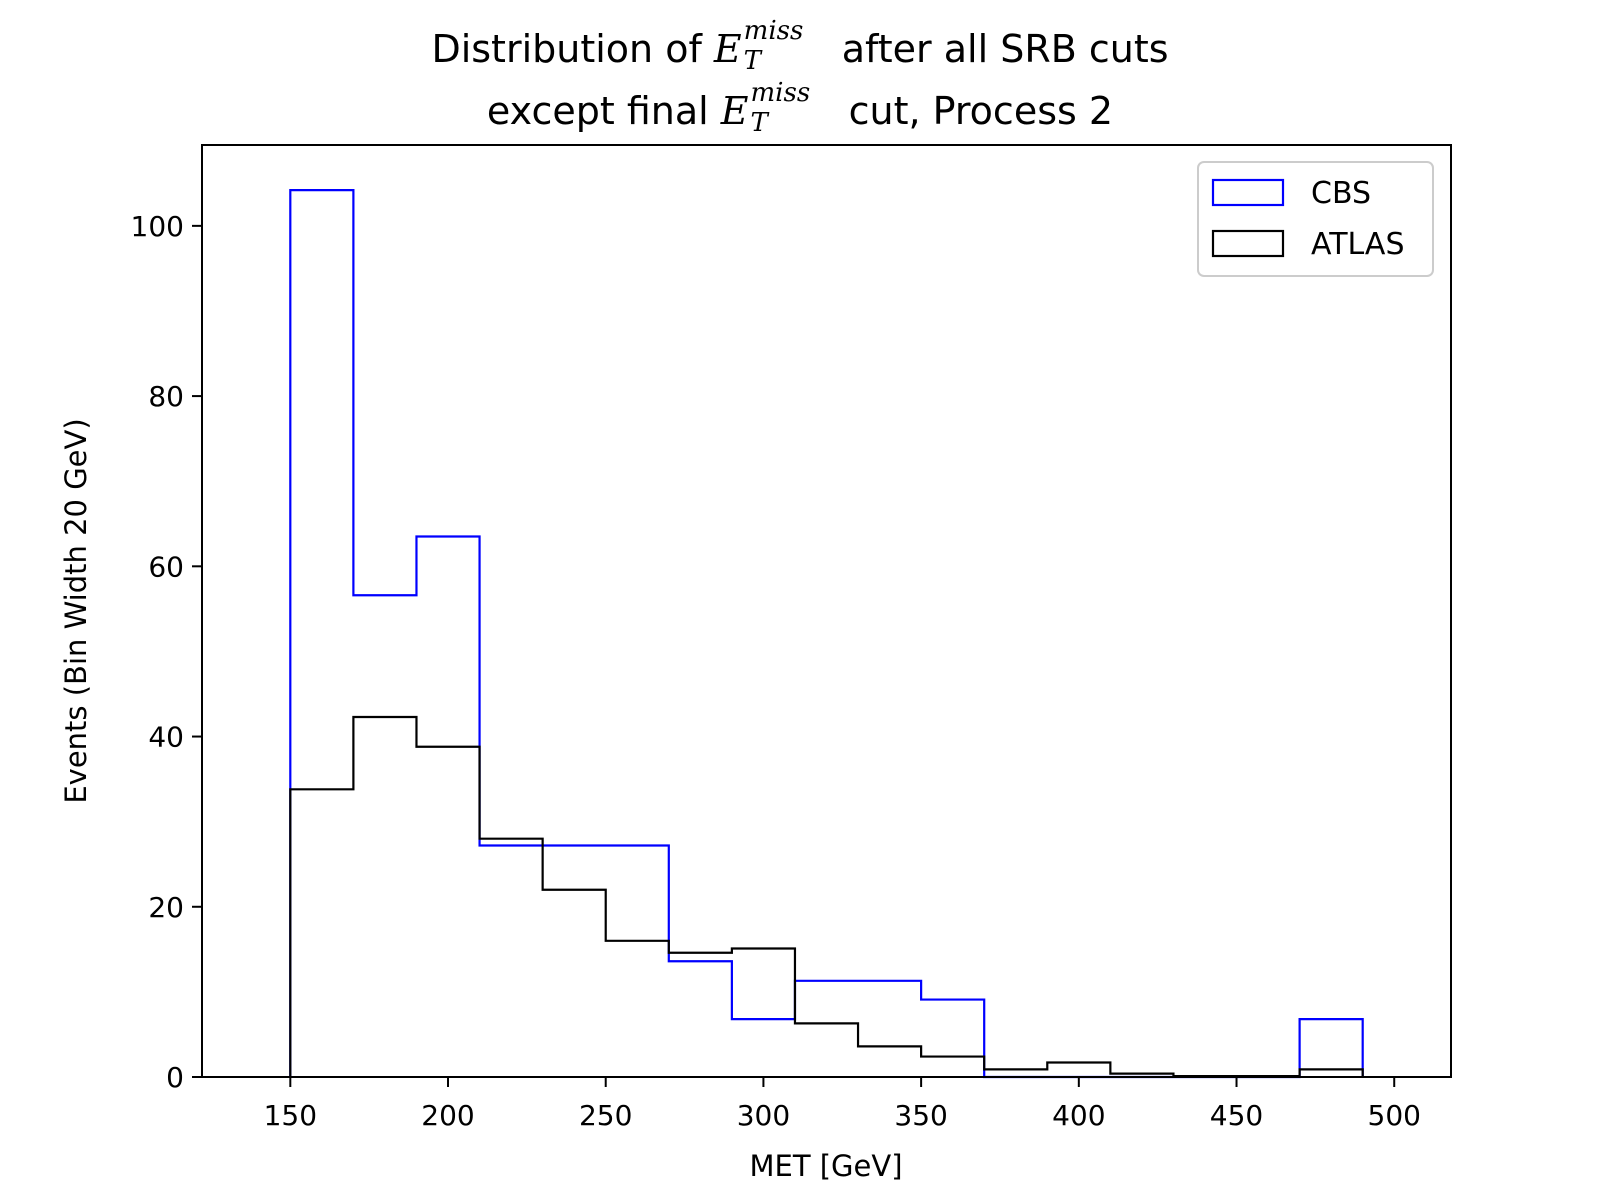 Image resolution: width=1600 pixels, height=1200 pixels. I want to click on legend: CBS ATLAS, so click(1315, 219).